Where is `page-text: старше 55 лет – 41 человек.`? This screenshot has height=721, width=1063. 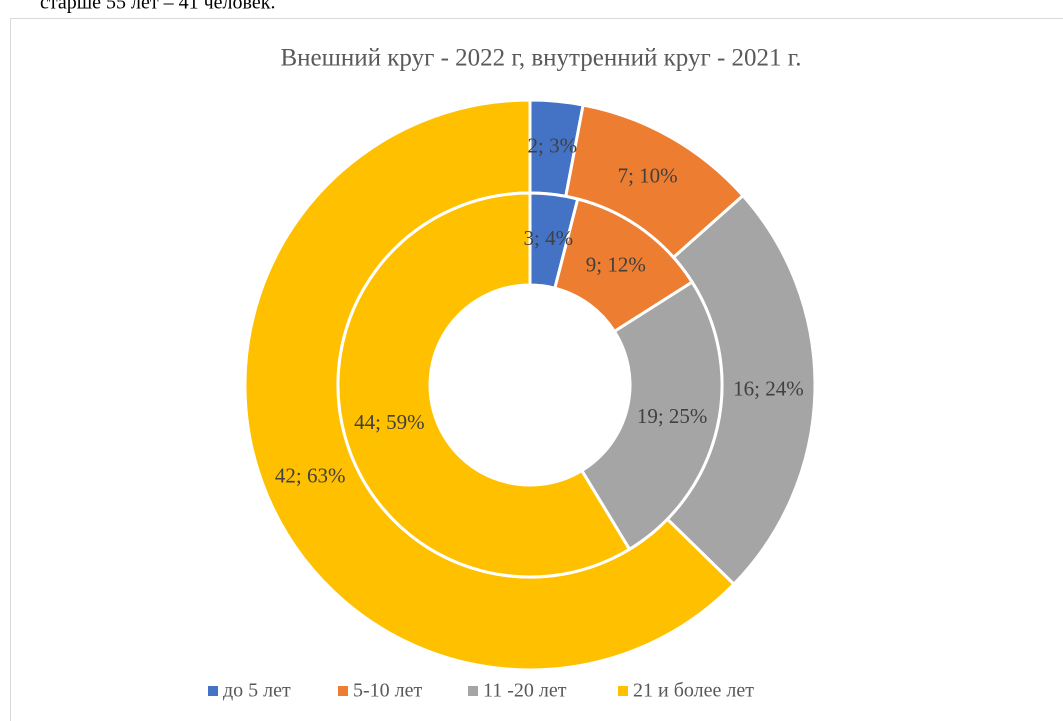
page-text: старше 55 лет – 41 человек. is located at coordinates (157, 7).